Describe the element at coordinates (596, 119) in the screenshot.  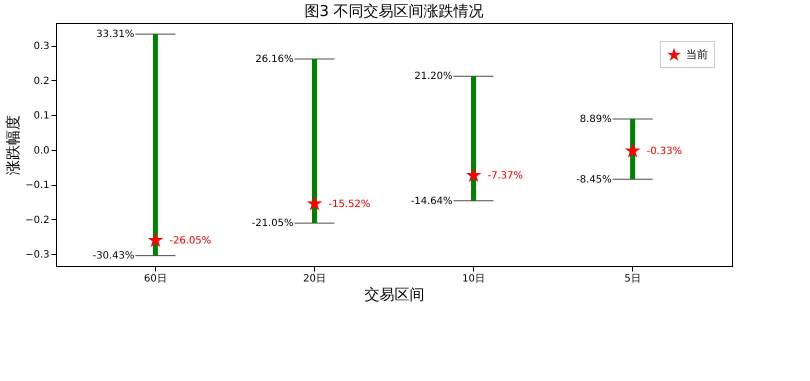
I see `annotation: 8.89%` at that location.